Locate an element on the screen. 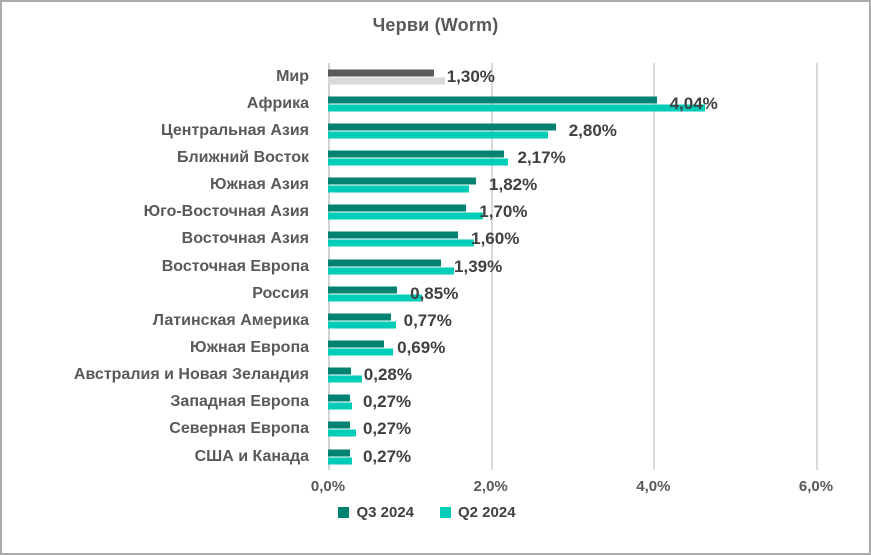 The image size is (871, 555). category-label: Северная Европа is located at coordinates (239, 429).